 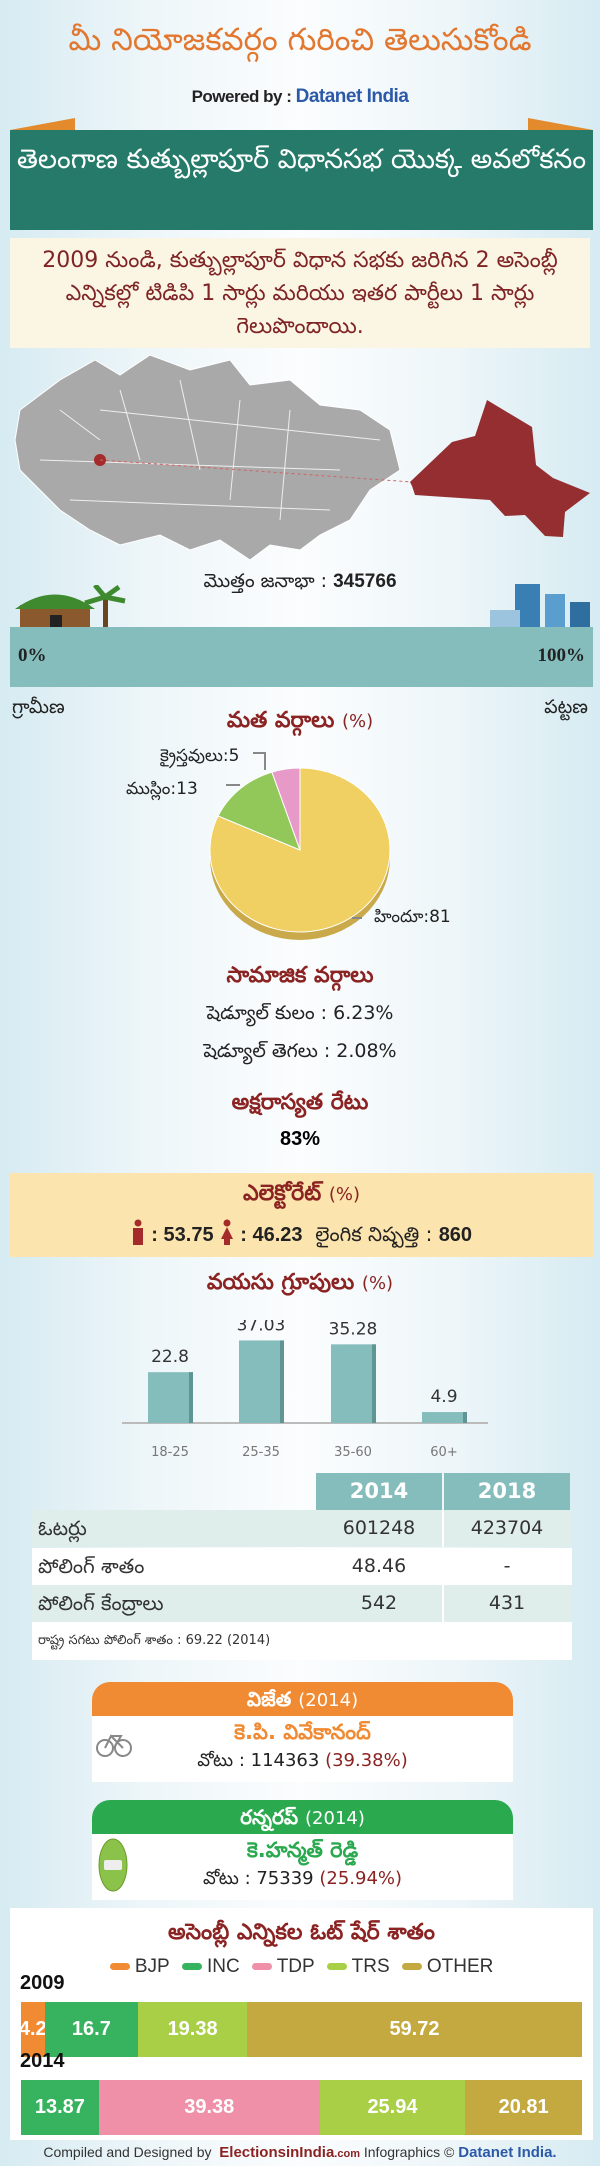 What do you see at coordinates (207, 457) in the screenshot?
I see `state-map` at bounding box center [207, 457].